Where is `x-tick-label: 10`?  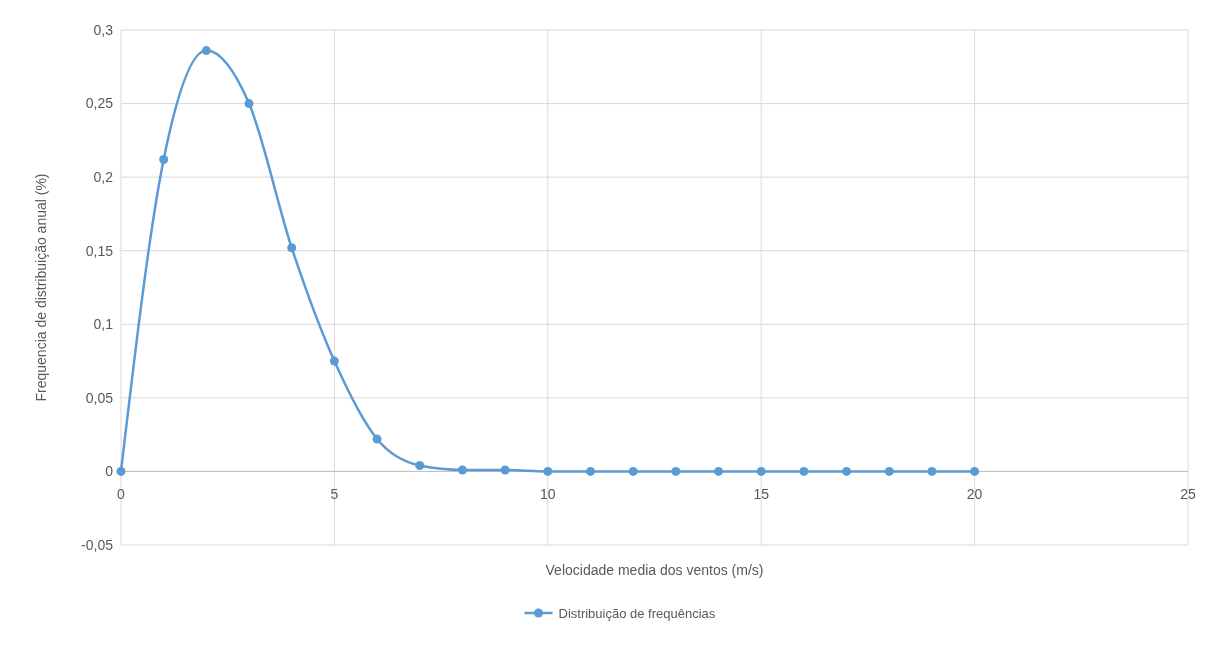 x-tick-label: 10 is located at coordinates (548, 494).